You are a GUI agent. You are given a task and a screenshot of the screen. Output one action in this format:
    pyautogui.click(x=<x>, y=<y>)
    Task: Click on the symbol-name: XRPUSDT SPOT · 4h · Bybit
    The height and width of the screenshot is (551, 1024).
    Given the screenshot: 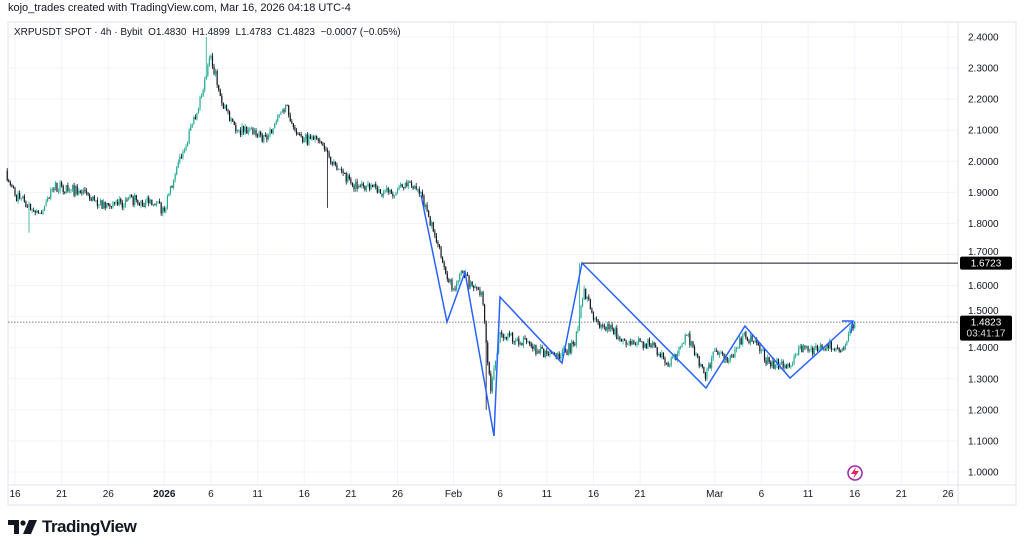 What is the action you would take?
    pyautogui.click(x=78, y=32)
    